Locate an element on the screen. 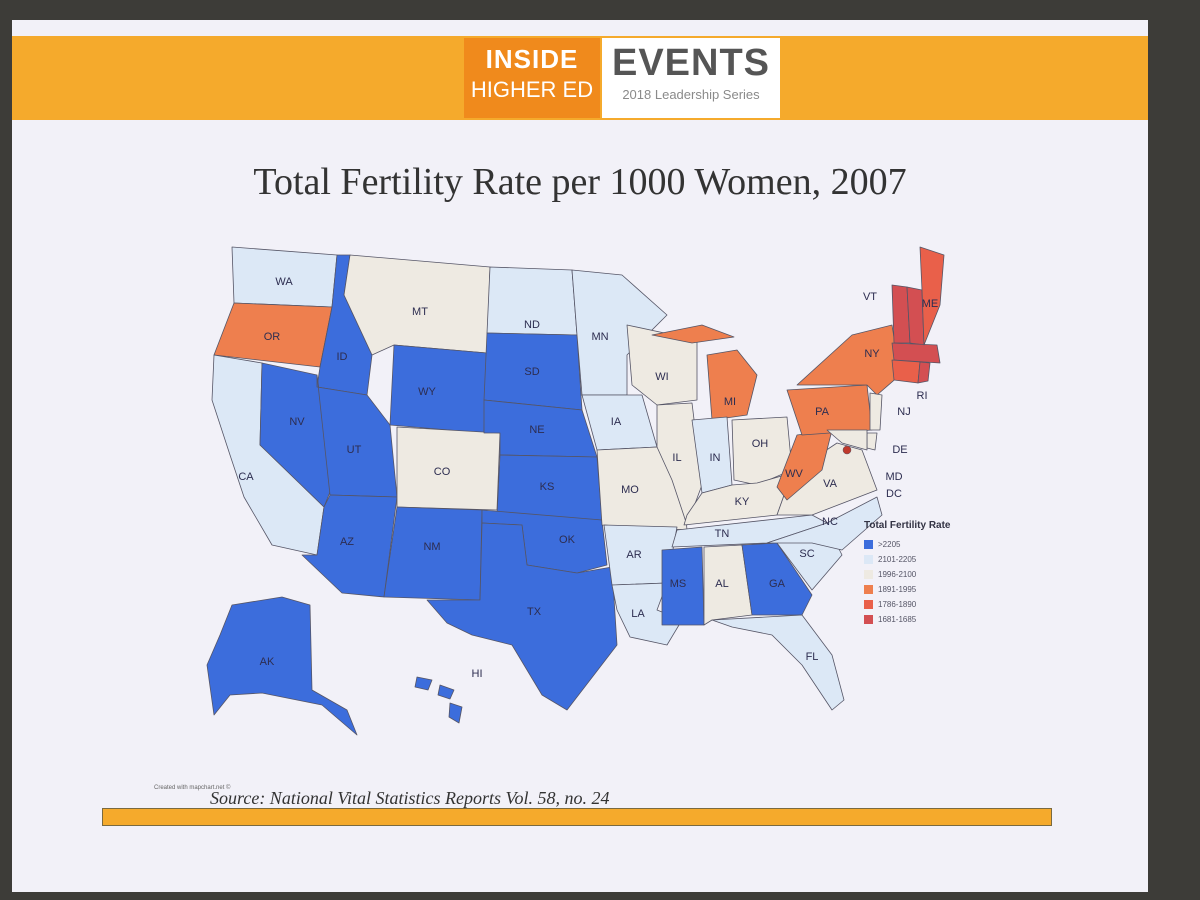  state-mt is located at coordinates (417, 305).